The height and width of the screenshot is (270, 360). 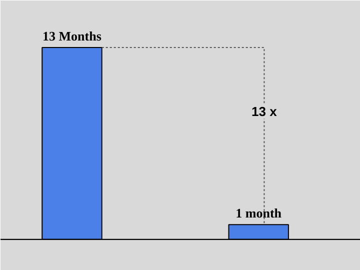 What do you see at coordinates (72, 36) in the screenshot?
I see `data-label: 13 Months` at bounding box center [72, 36].